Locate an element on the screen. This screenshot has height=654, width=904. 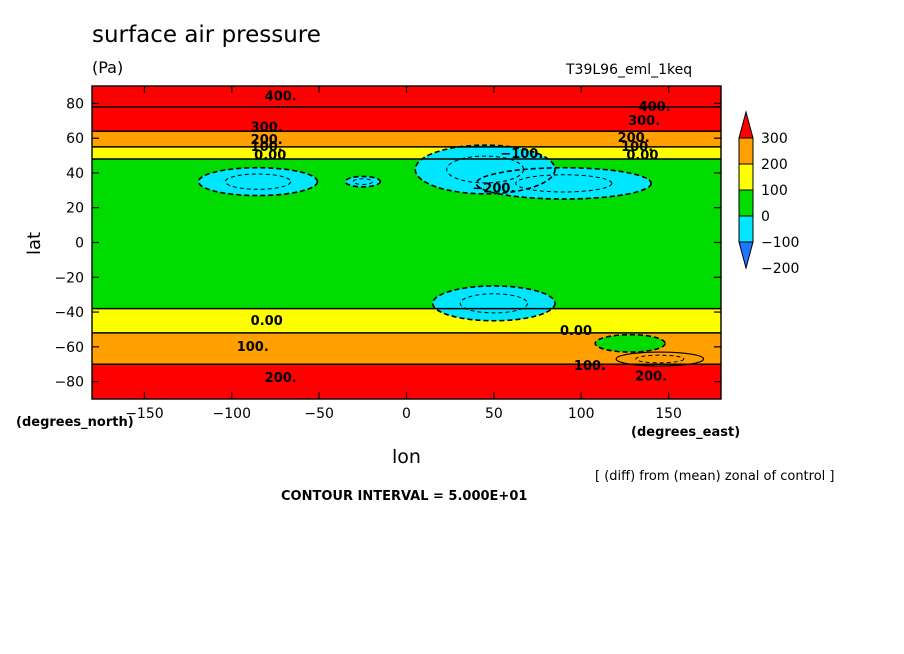
chart-title: surface air pressure is located at coordinates (206, 35).